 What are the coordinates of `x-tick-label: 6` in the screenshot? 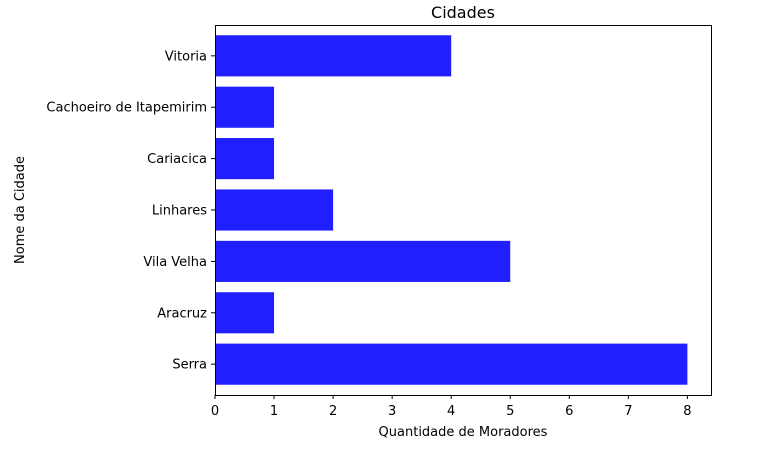 It's located at (569, 411).